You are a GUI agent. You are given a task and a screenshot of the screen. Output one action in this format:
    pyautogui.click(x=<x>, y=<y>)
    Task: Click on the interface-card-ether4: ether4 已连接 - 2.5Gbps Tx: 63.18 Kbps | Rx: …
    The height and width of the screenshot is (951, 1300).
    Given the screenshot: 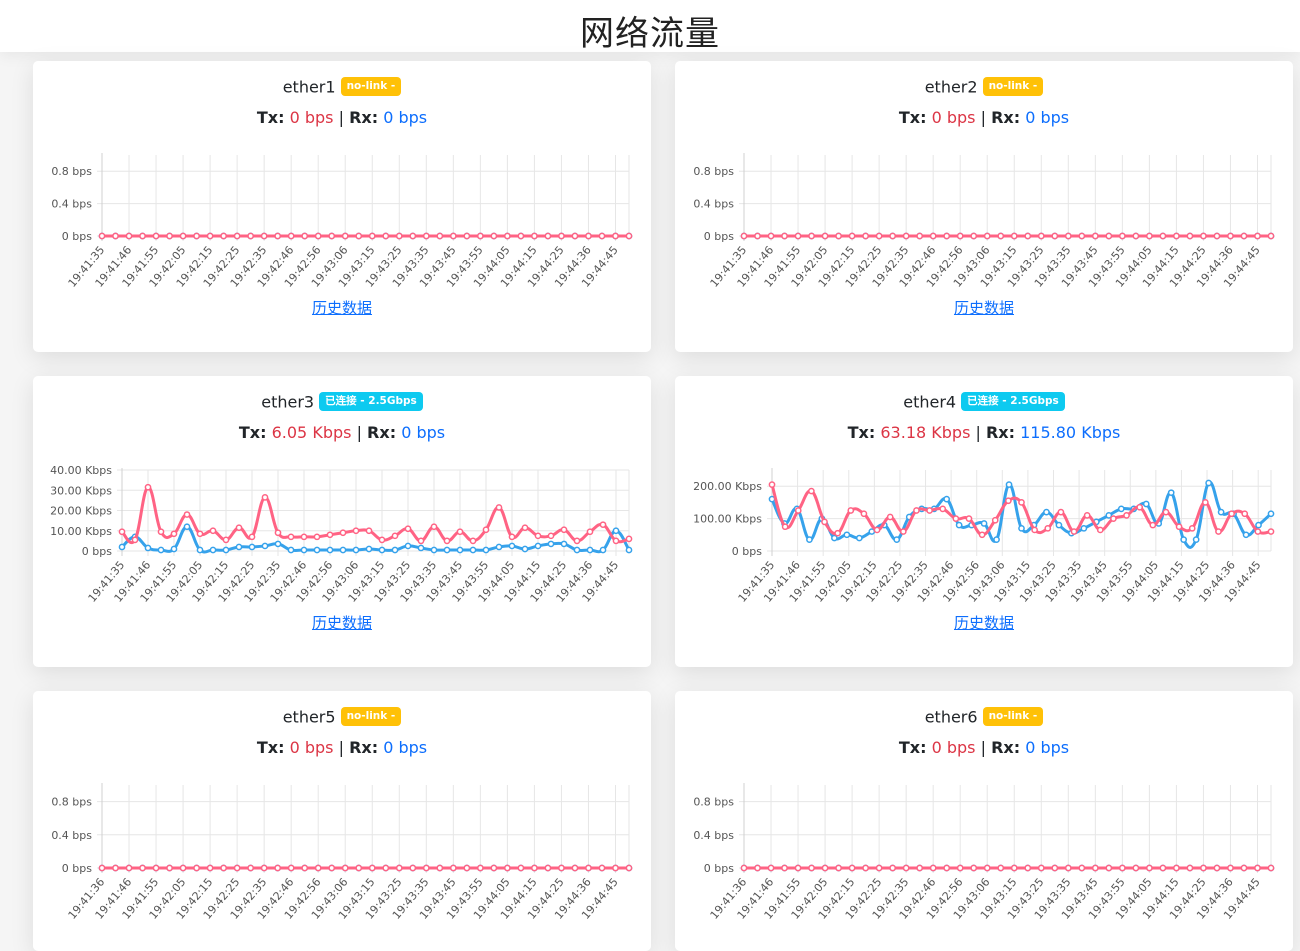 What is the action you would take?
    pyautogui.click(x=984, y=521)
    